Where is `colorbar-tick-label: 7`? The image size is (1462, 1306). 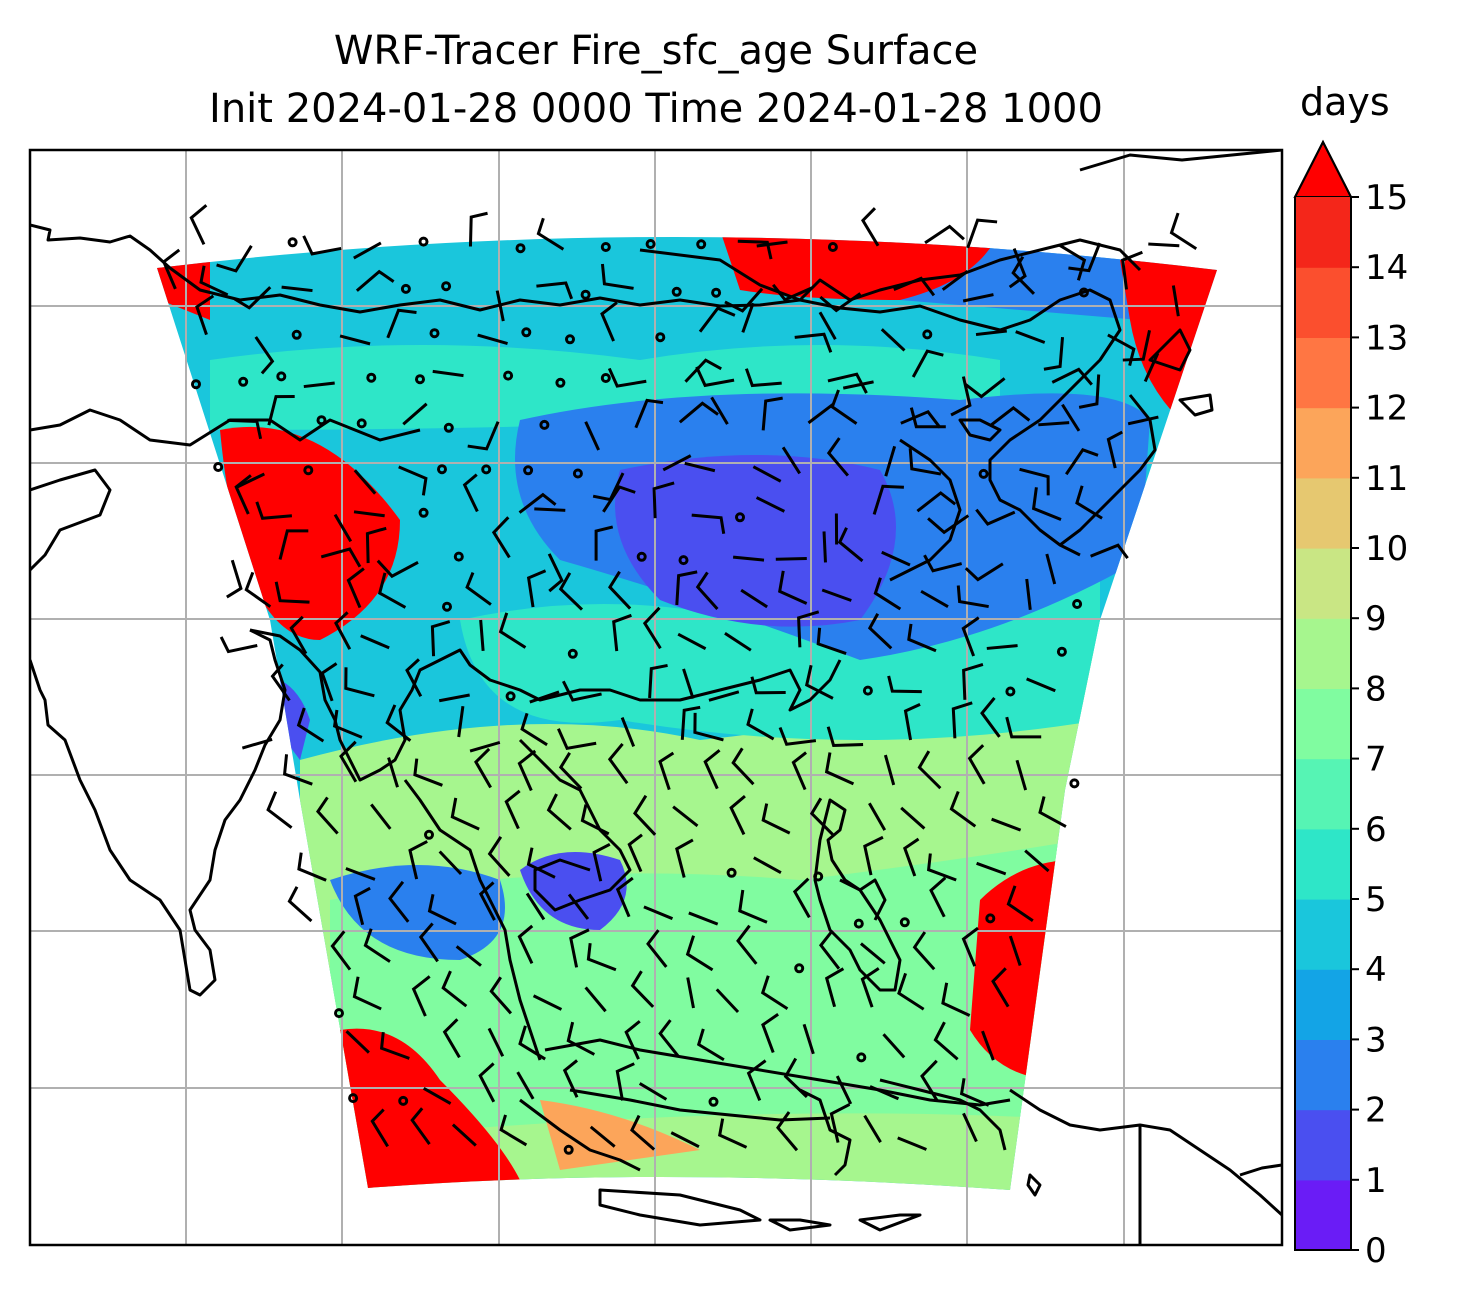 colorbar-tick-label: 7 is located at coordinates (1376, 760).